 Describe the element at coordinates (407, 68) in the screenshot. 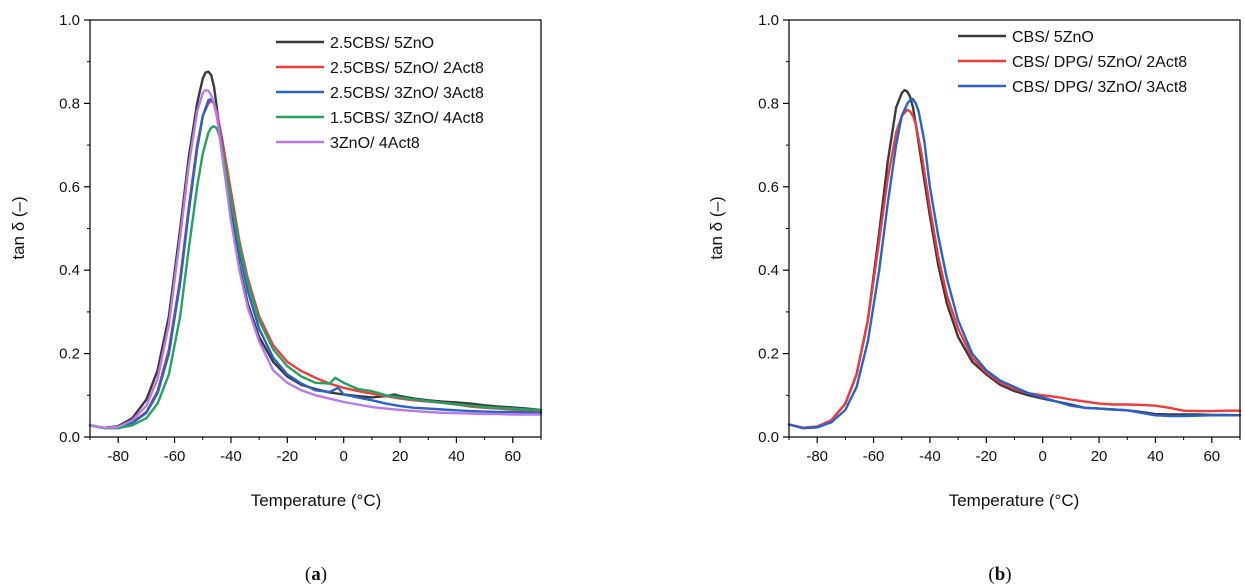

I see `panel-a-legend-label-1: 2.5CBS/ 5ZnO/ 2Act8` at that location.